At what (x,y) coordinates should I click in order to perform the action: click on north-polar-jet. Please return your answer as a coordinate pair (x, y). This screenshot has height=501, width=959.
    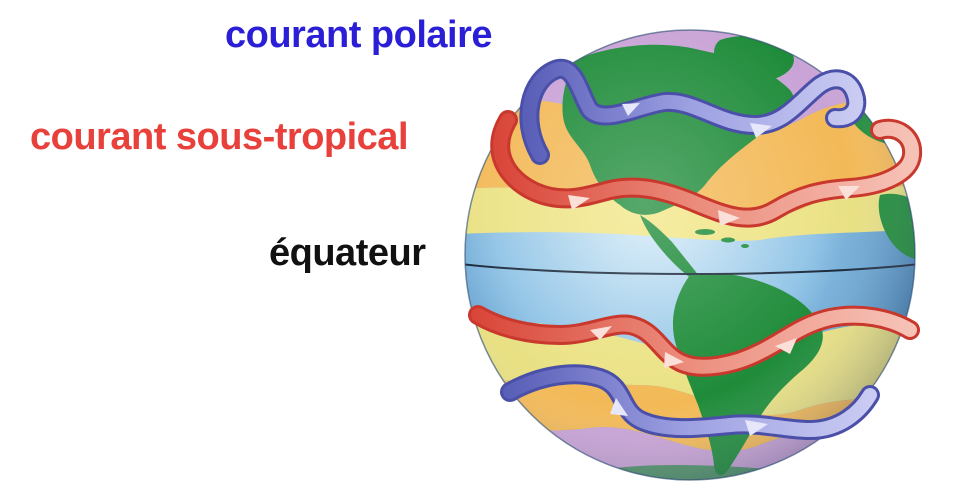
    Looking at the image, I should click on (693, 111).